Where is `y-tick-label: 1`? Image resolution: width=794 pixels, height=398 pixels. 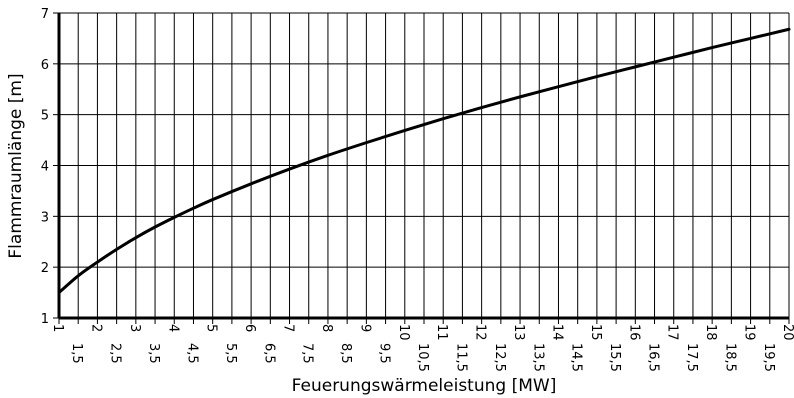
y-tick-label: 1 is located at coordinates (45, 319).